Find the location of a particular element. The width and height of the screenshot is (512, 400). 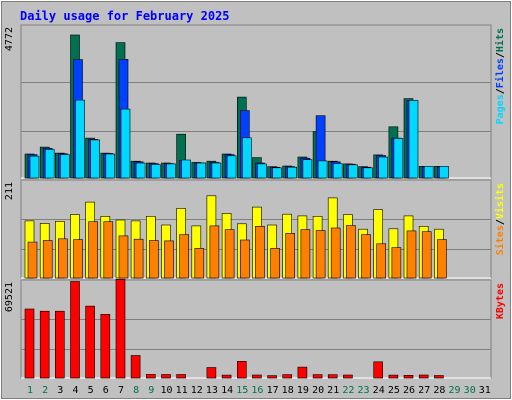

x-tick-day-10: 10 is located at coordinates (166, 390).